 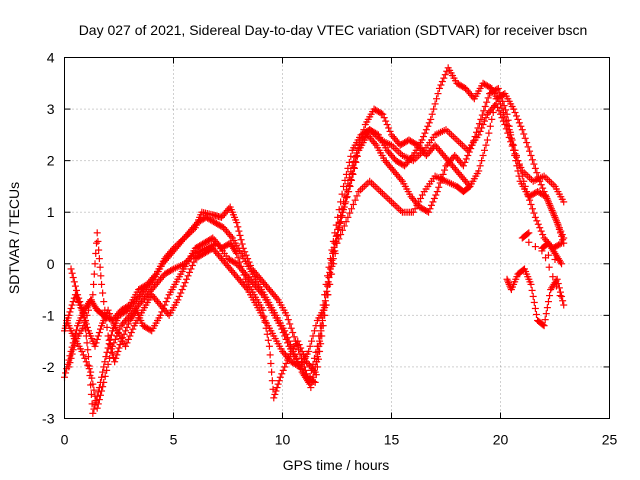 I want to click on y-axis-label: SDTVAR / TECUs, so click(x=14, y=238).